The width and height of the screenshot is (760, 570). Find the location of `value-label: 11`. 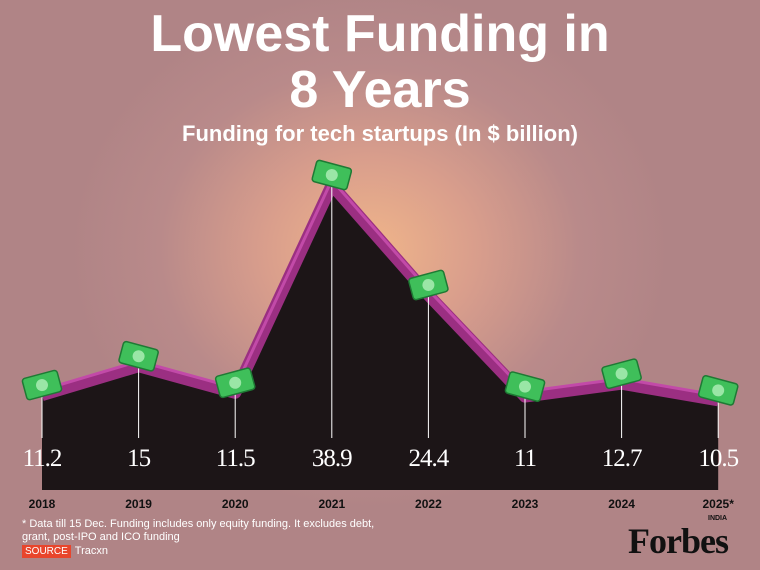

value-label: 11 is located at coordinates (525, 458).